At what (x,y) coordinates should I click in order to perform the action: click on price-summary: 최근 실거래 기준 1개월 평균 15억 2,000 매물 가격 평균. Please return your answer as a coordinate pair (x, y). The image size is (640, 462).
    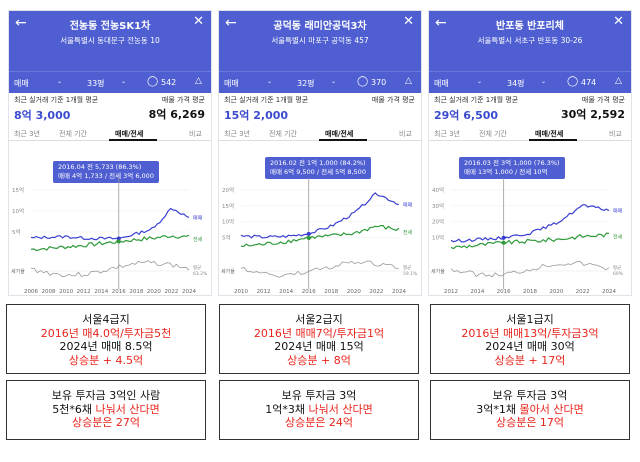
    Looking at the image, I should click on (320, 109).